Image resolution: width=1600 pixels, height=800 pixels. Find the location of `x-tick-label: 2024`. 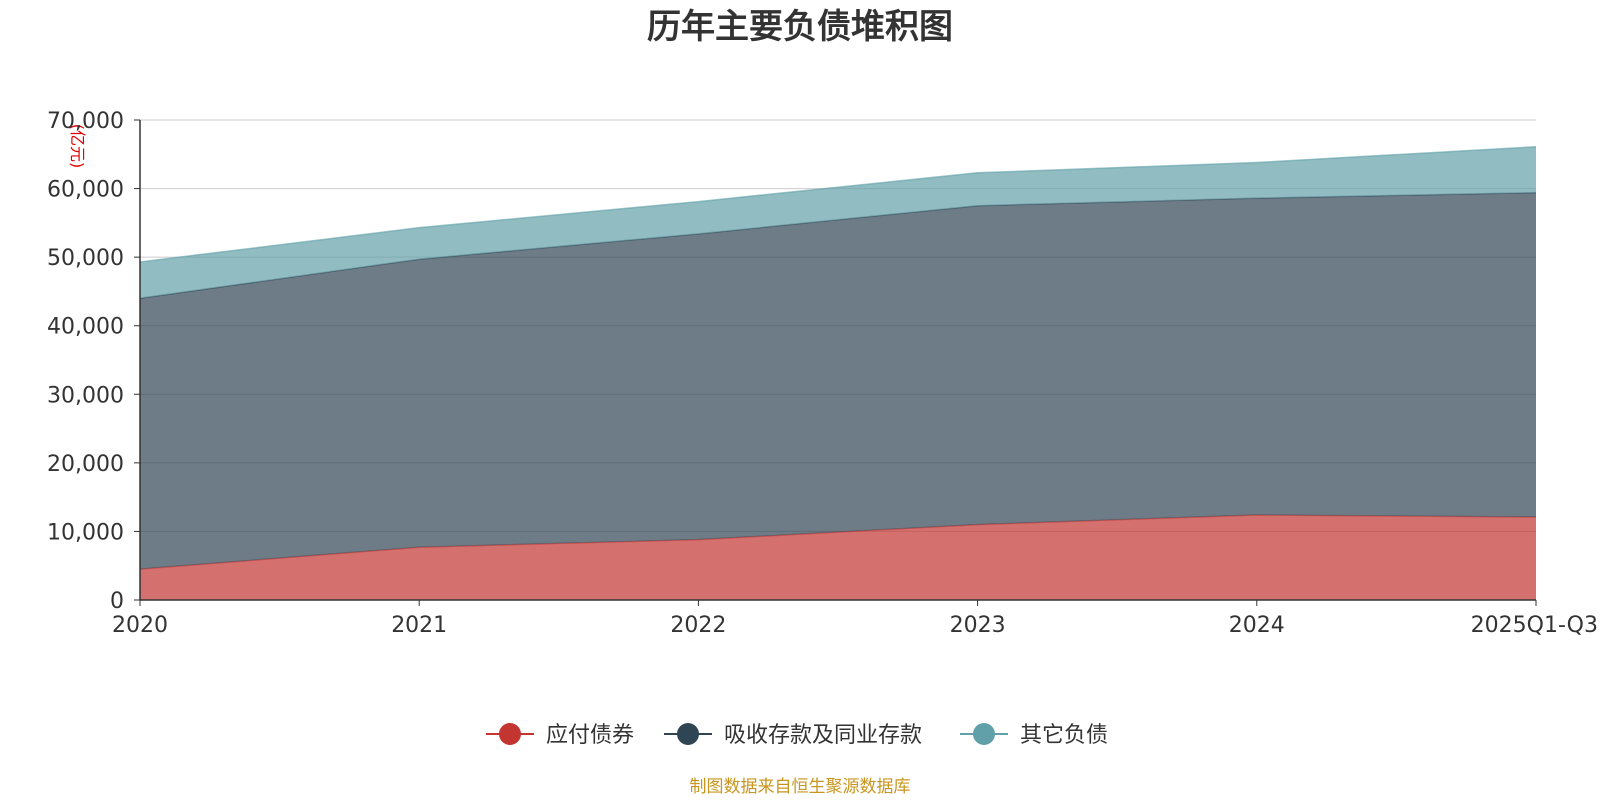

x-tick-label: 2024 is located at coordinates (1257, 625).